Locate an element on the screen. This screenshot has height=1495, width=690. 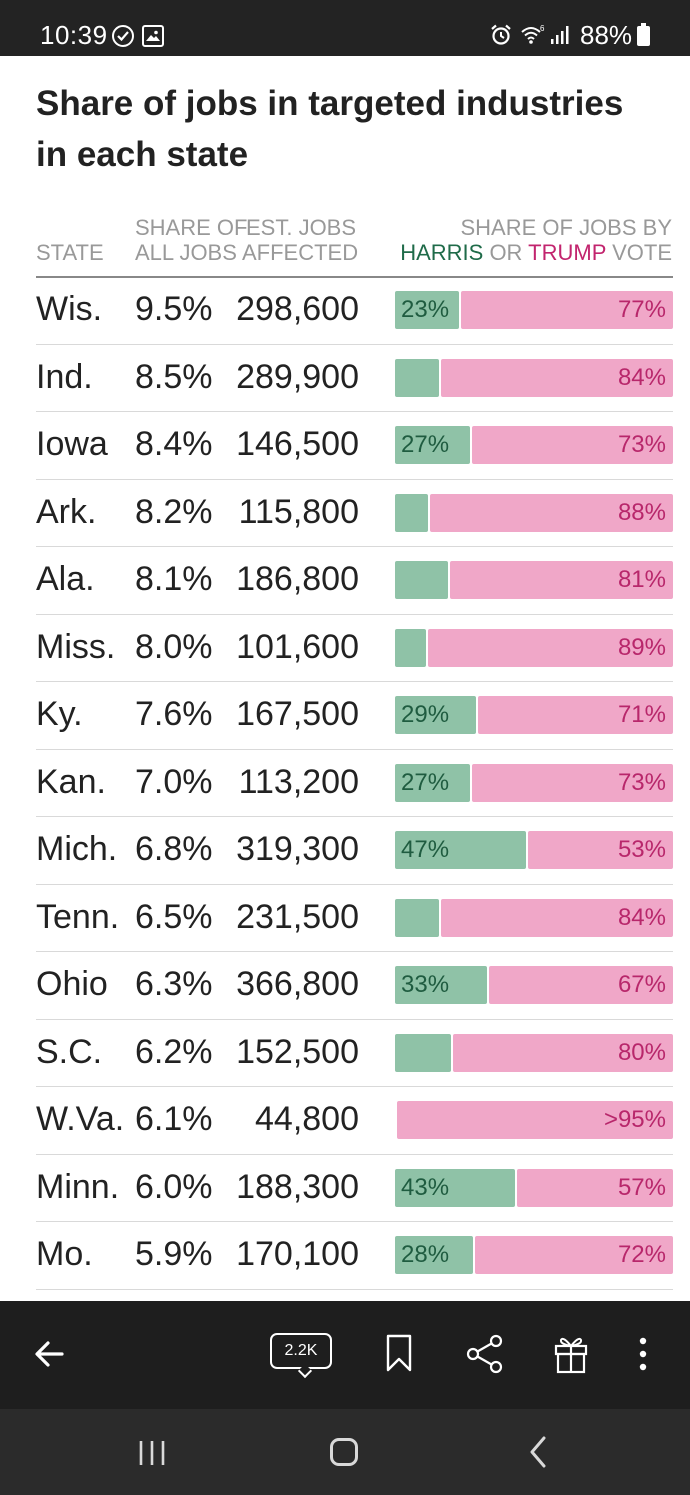
vote-share-bar: 23% 77% is located at coordinates (534, 310).